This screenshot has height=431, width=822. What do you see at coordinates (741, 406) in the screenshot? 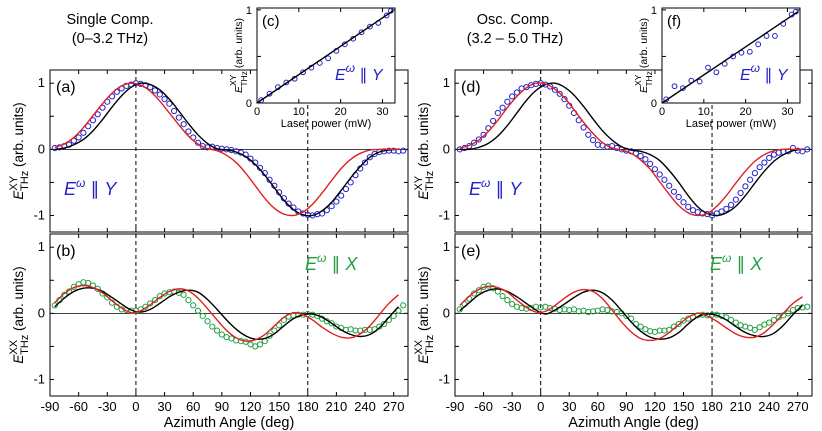
I see `x-tick-label: 210` at bounding box center [741, 406].